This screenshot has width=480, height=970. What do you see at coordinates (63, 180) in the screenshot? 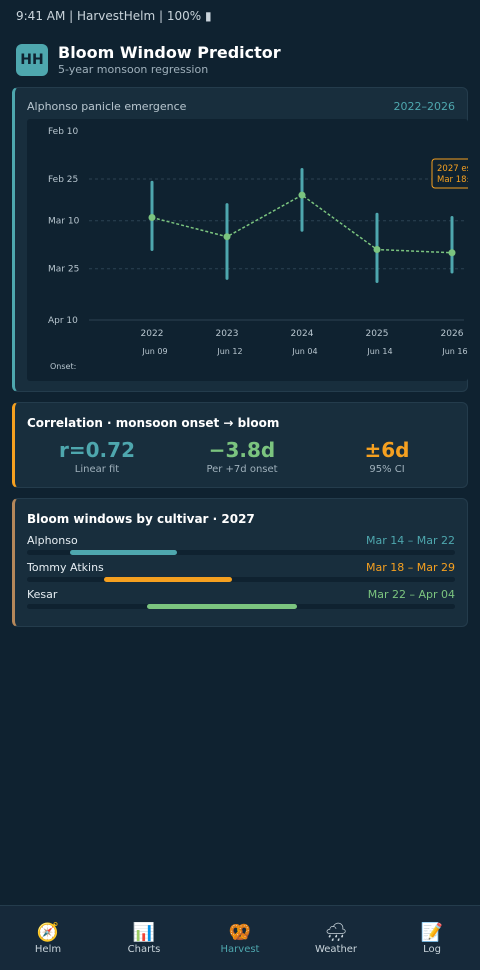
I see `y-tick-label: Feb 25` at bounding box center [63, 180].